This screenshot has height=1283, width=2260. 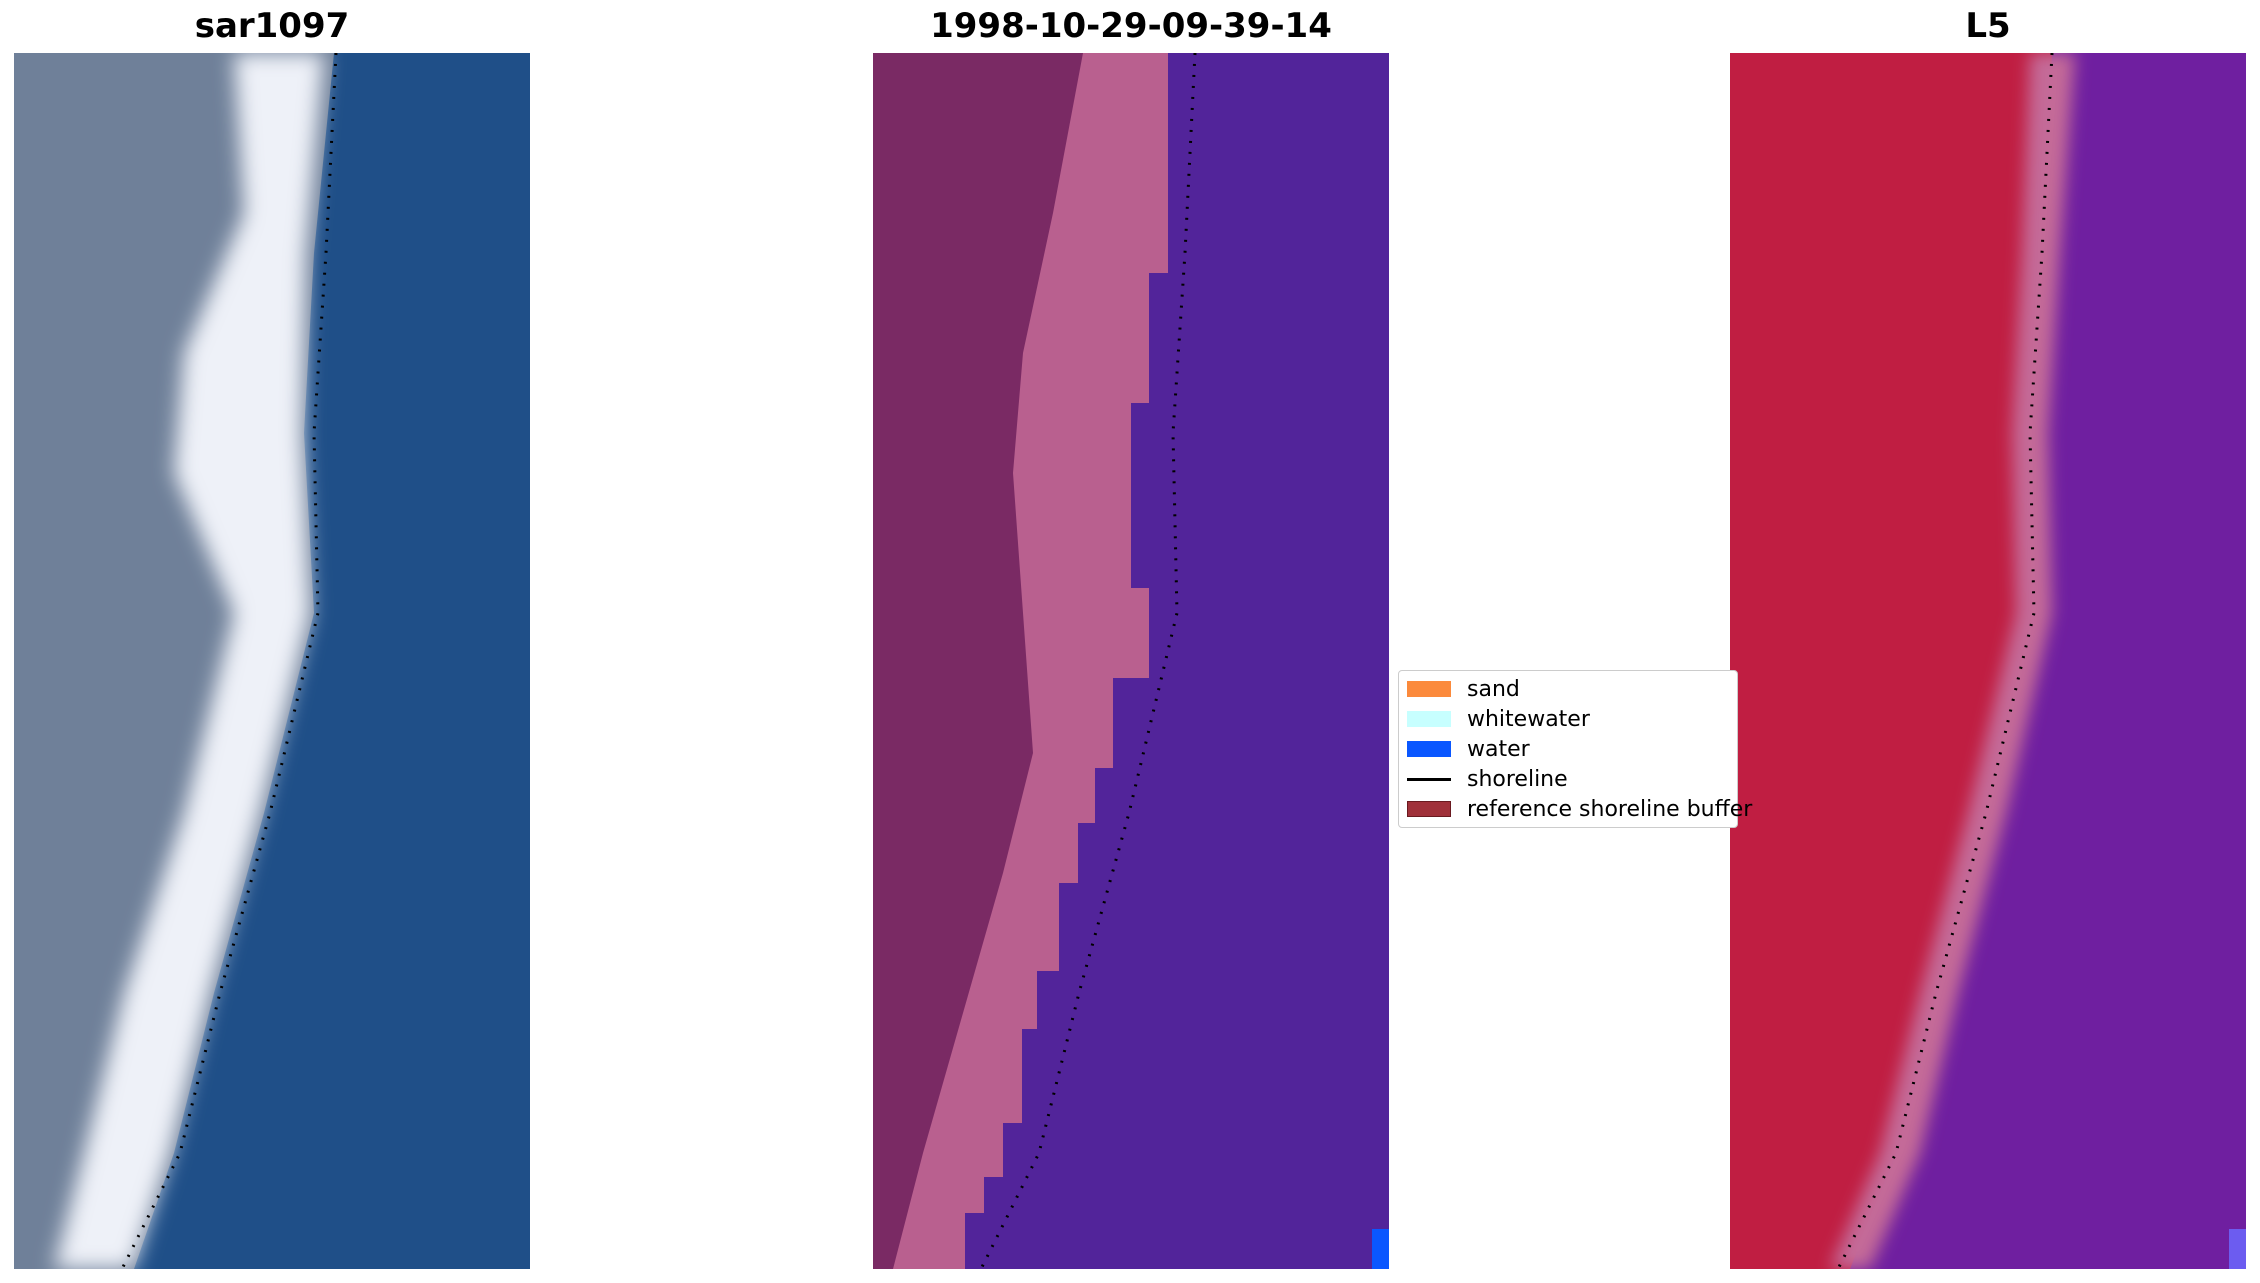 What do you see at coordinates (1429, 719) in the screenshot?
I see `whitewater-swatch` at bounding box center [1429, 719].